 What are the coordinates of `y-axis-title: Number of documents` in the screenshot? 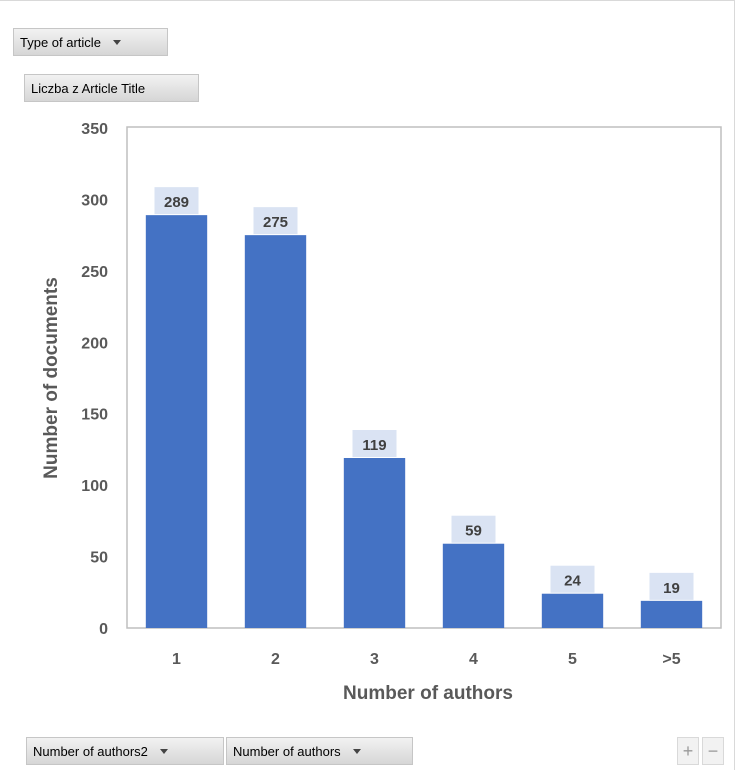 It's located at (51, 378).